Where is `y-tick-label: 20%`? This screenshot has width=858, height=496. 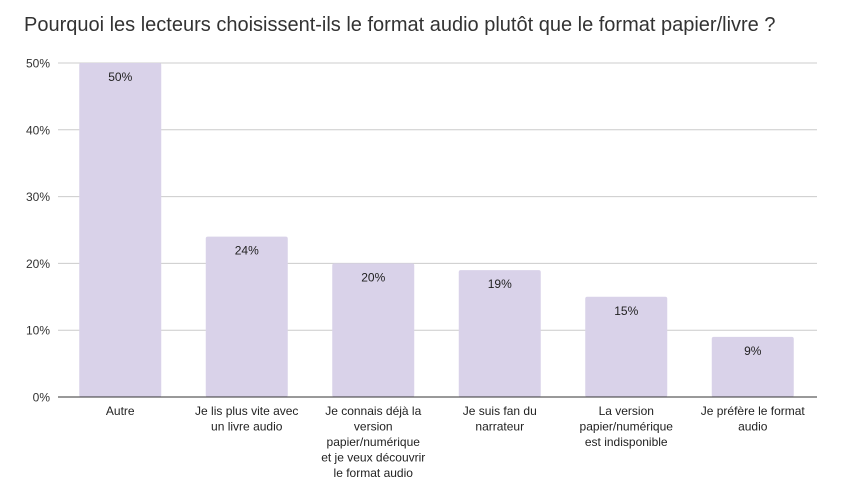
y-tick-label: 20% is located at coordinates (38, 264).